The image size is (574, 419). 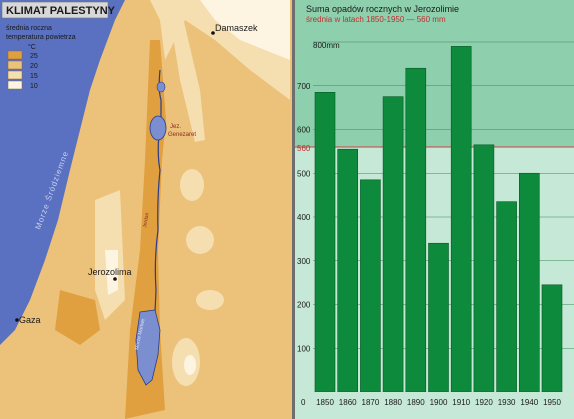 I want to click on mean-label: 560, so click(x=304, y=148).